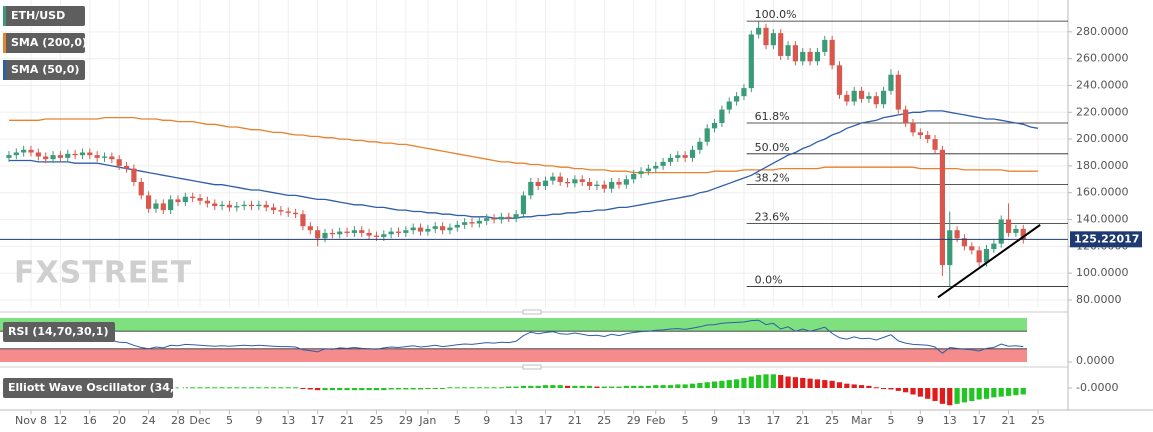  Describe the element at coordinates (44, 70) in the screenshot. I see `legend-box` at that location.